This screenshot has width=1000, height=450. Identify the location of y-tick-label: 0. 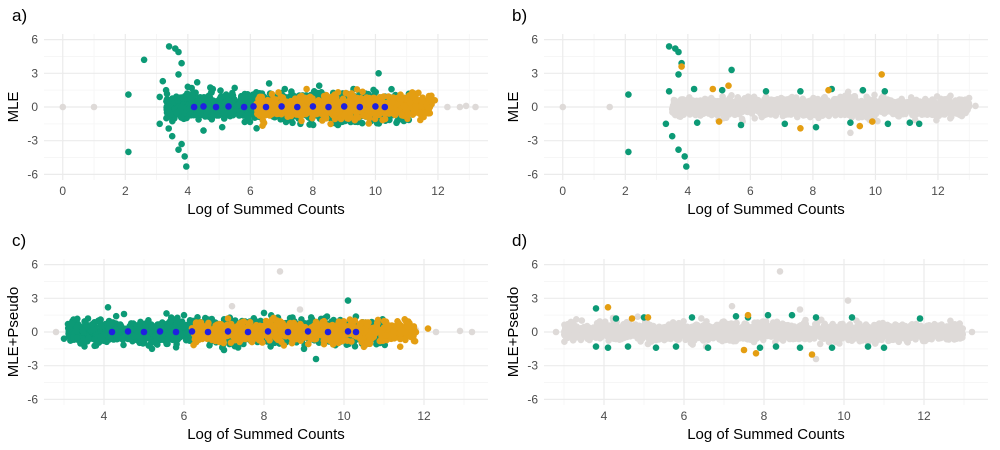
(534, 107).